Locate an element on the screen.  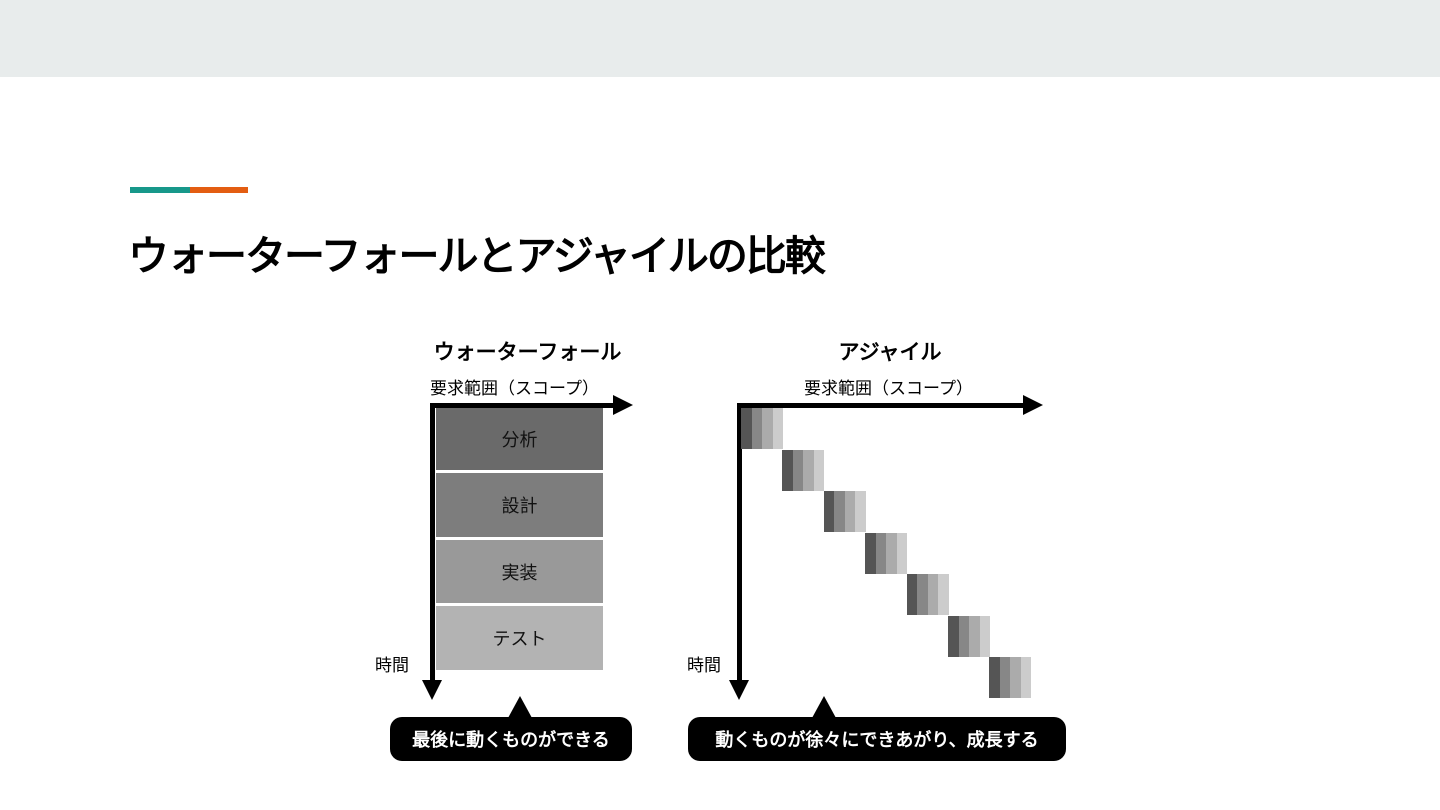
phase-analysis: 分析 is located at coordinates (519, 439).